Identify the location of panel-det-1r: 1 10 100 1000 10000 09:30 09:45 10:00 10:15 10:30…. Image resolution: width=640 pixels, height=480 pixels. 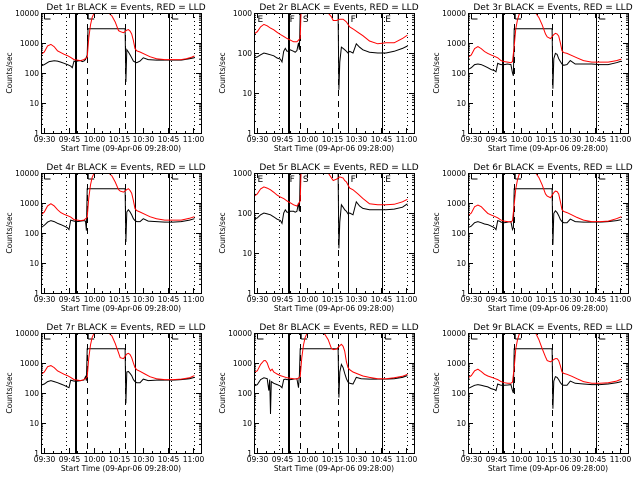
(106, 80).